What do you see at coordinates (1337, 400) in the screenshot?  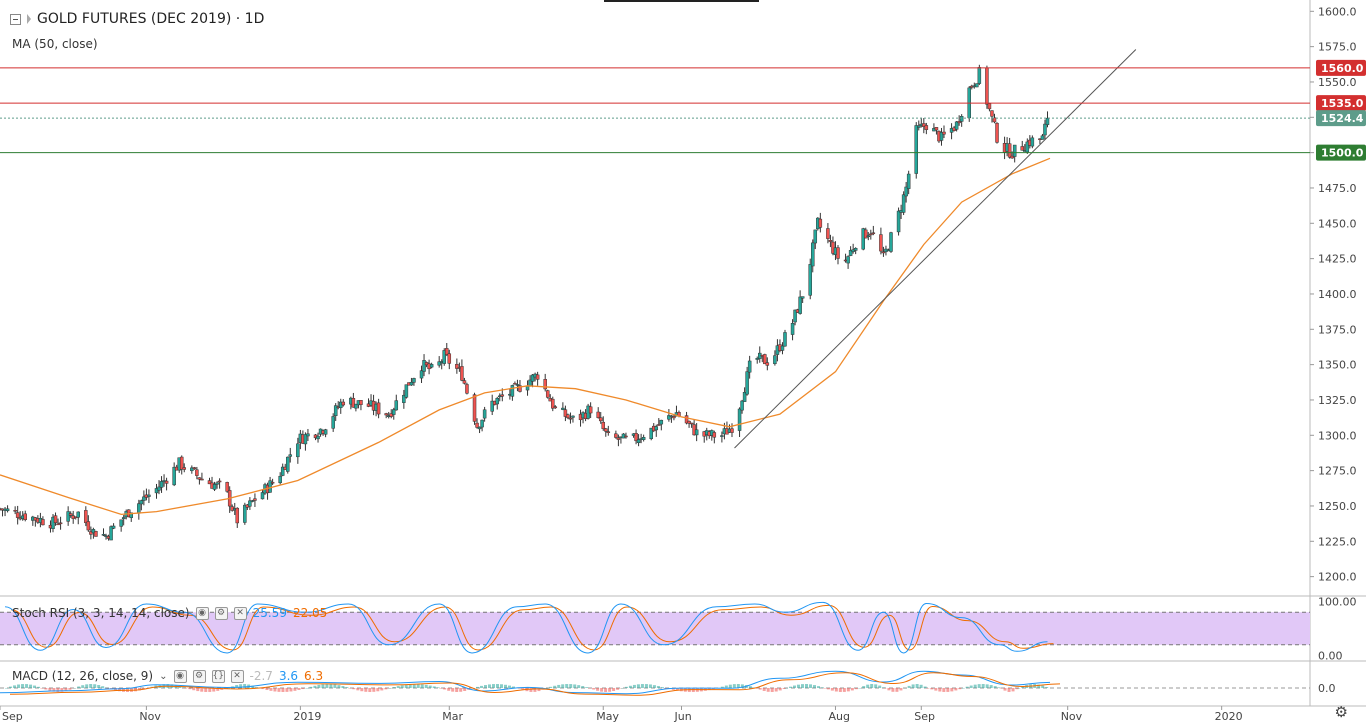 I see `y-tick-label: 1325.0` at bounding box center [1337, 400].